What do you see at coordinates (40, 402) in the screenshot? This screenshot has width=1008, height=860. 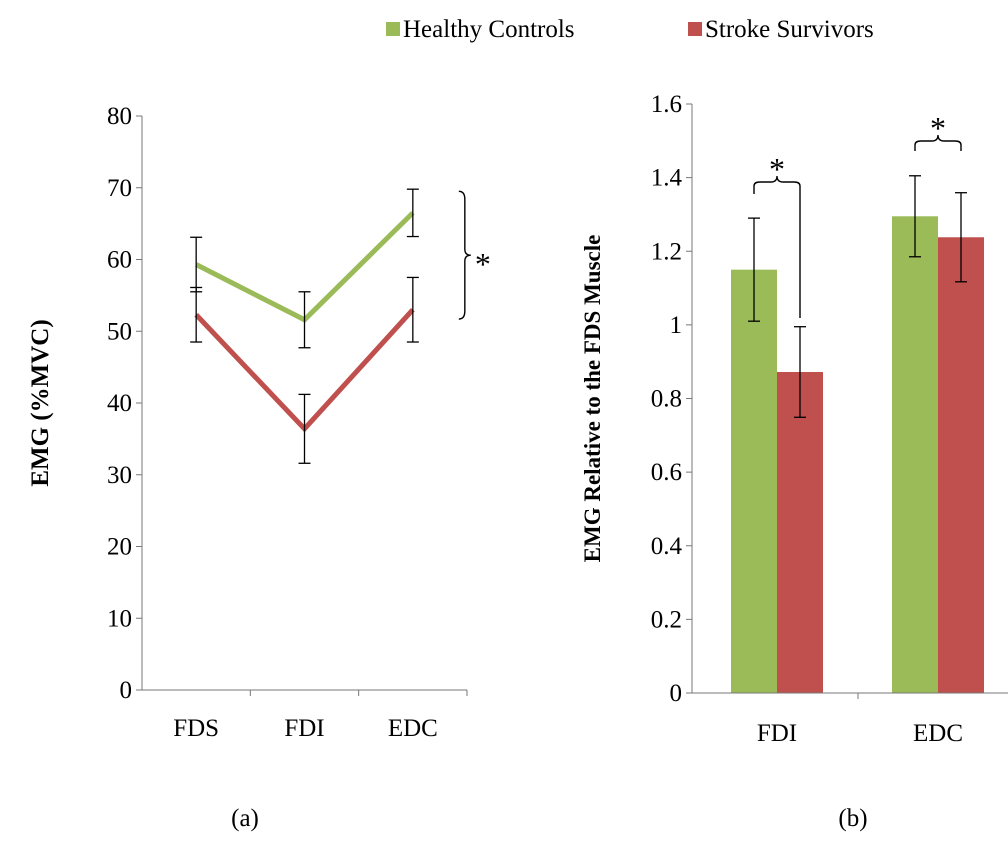 I see `y-axis-title: EMG (%MVC)` at bounding box center [40, 402].